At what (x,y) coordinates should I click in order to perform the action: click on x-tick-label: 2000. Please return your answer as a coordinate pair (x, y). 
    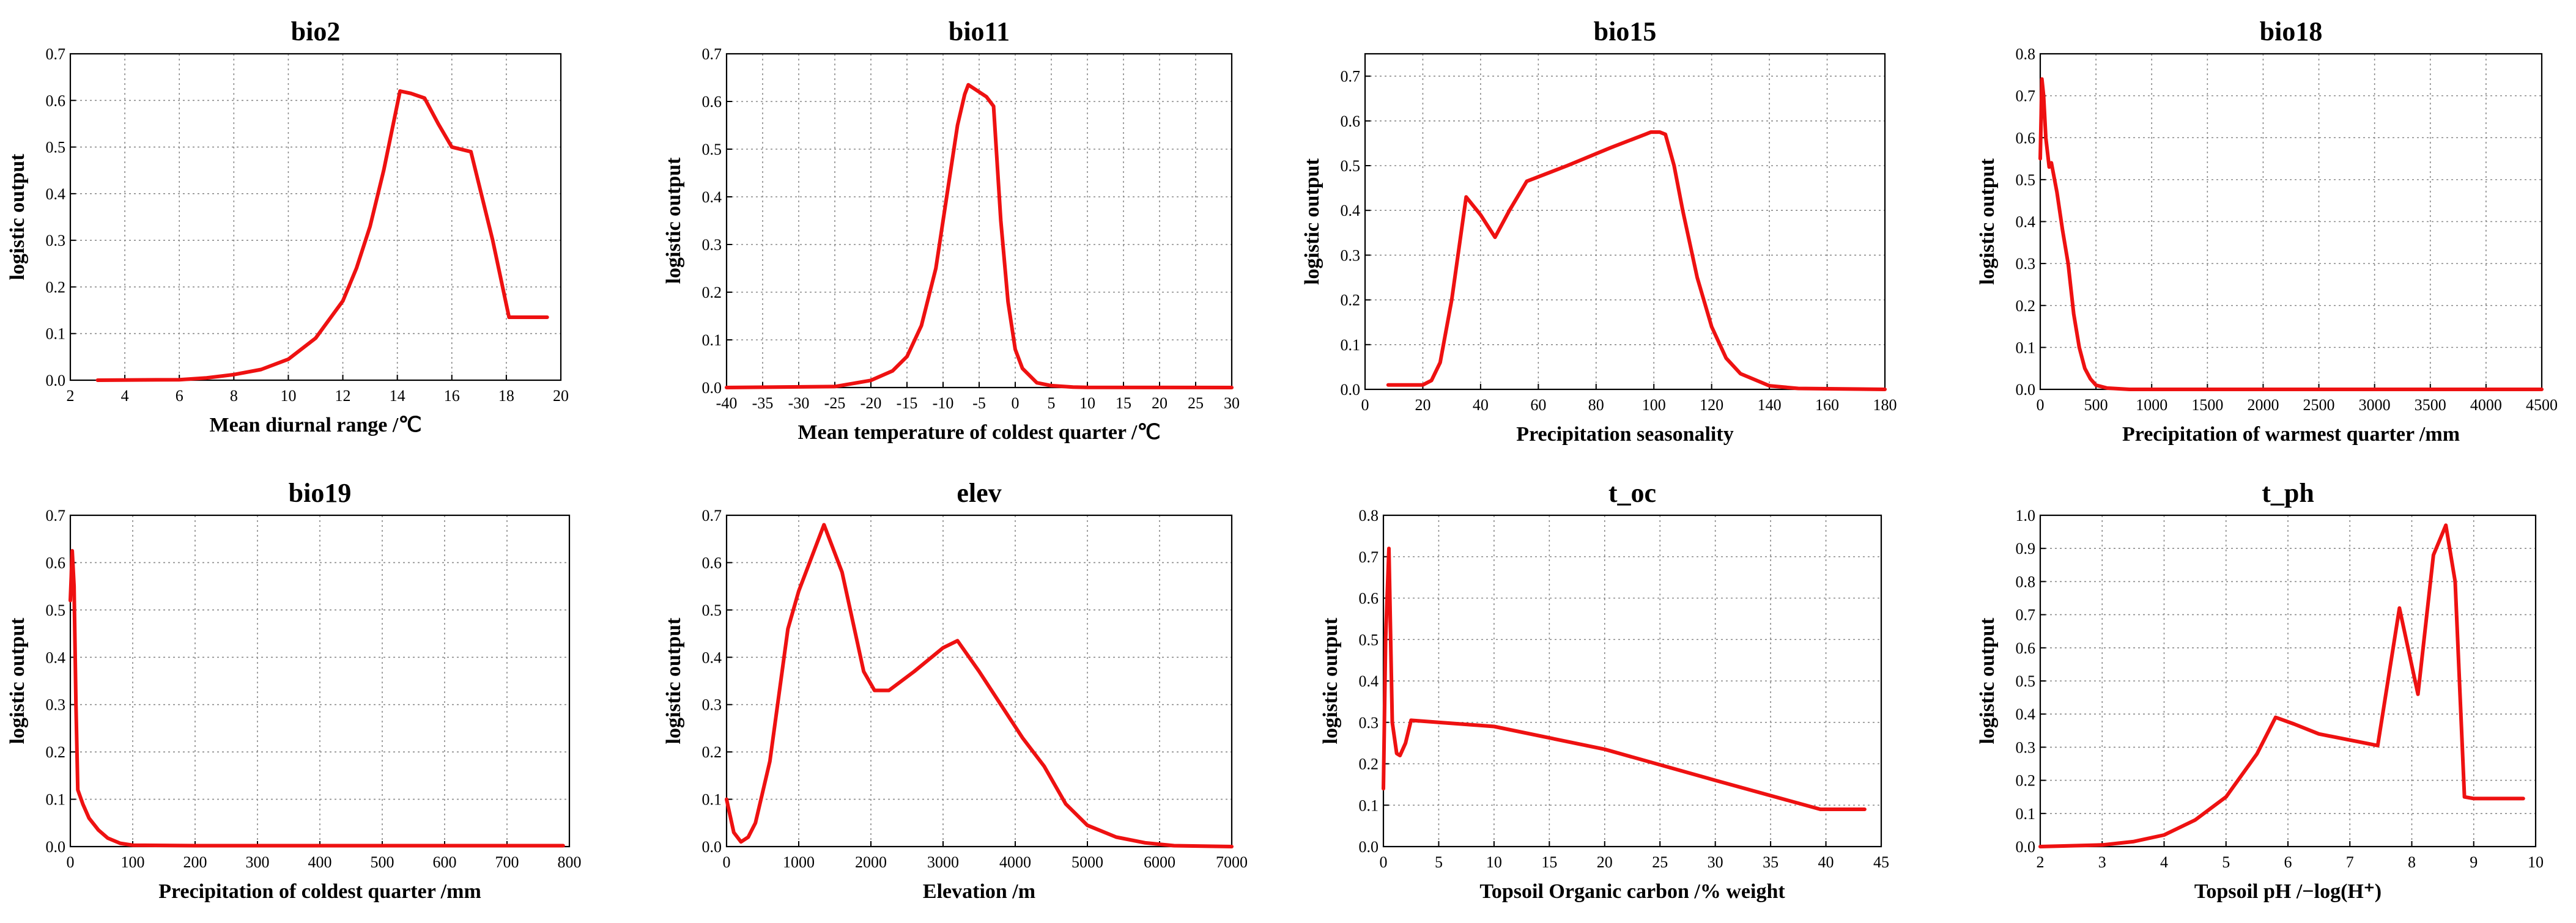
    Looking at the image, I should click on (2263, 405).